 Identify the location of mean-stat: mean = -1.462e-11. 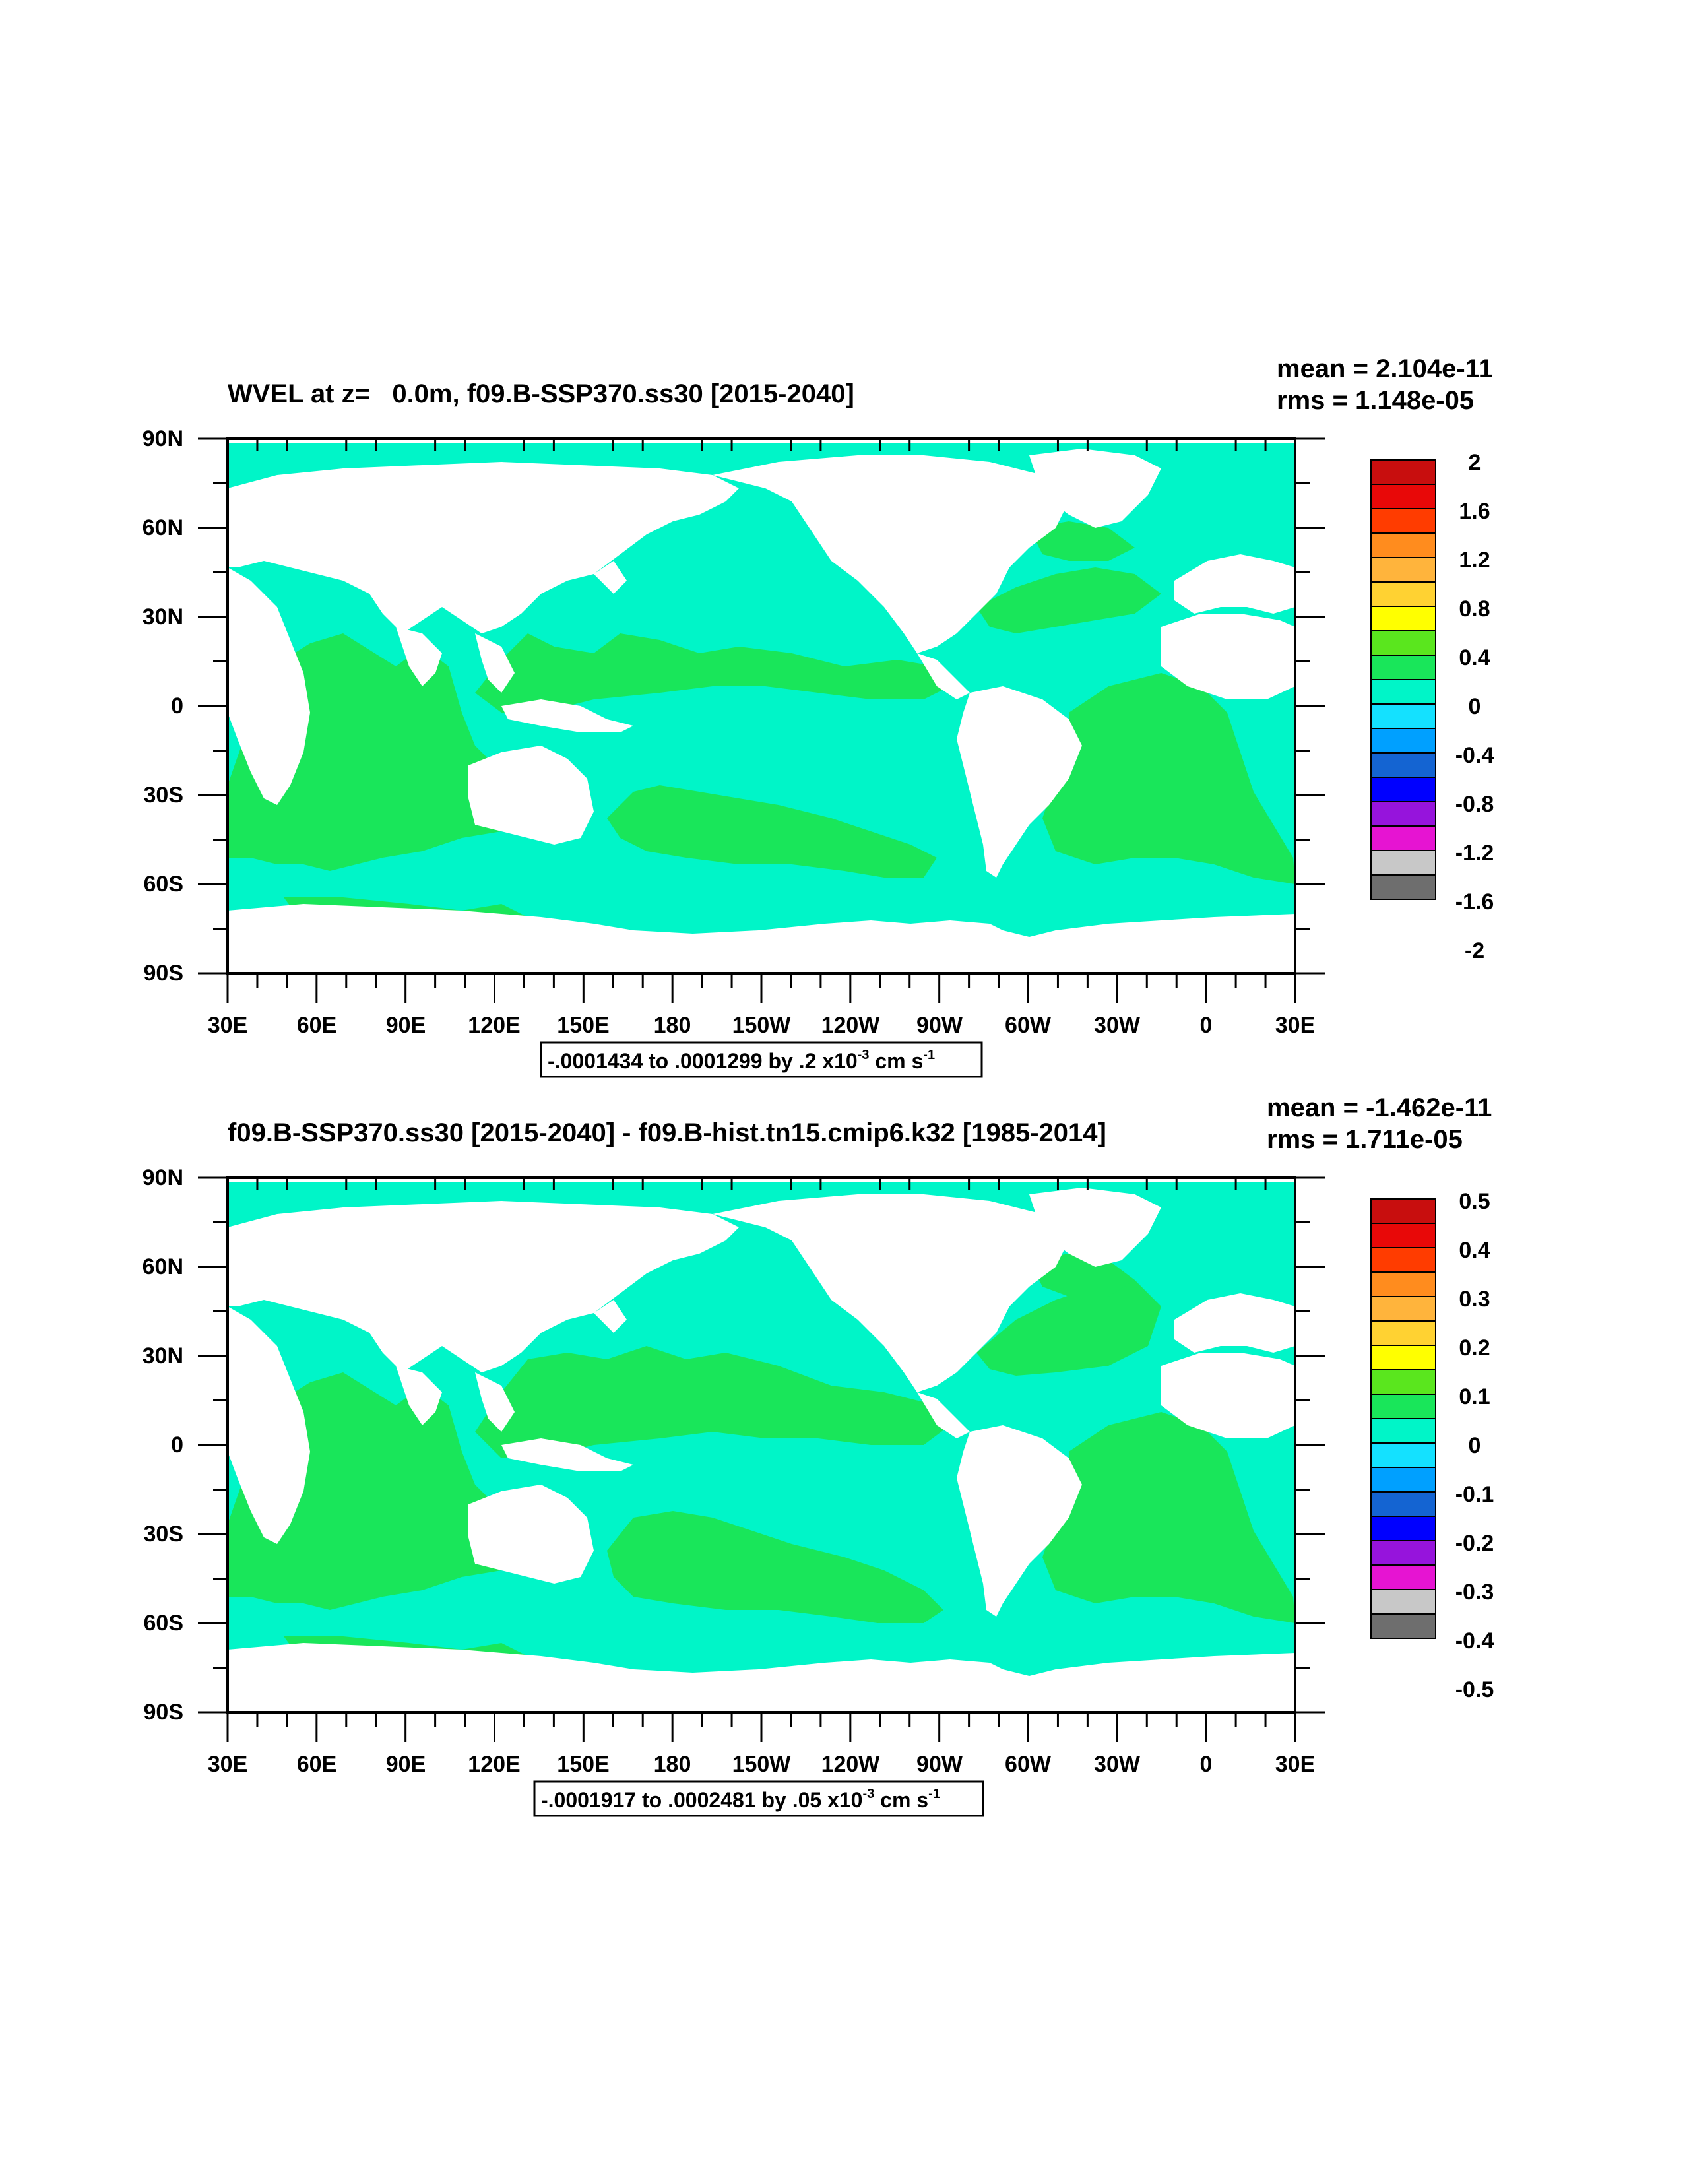
(1379, 1107).